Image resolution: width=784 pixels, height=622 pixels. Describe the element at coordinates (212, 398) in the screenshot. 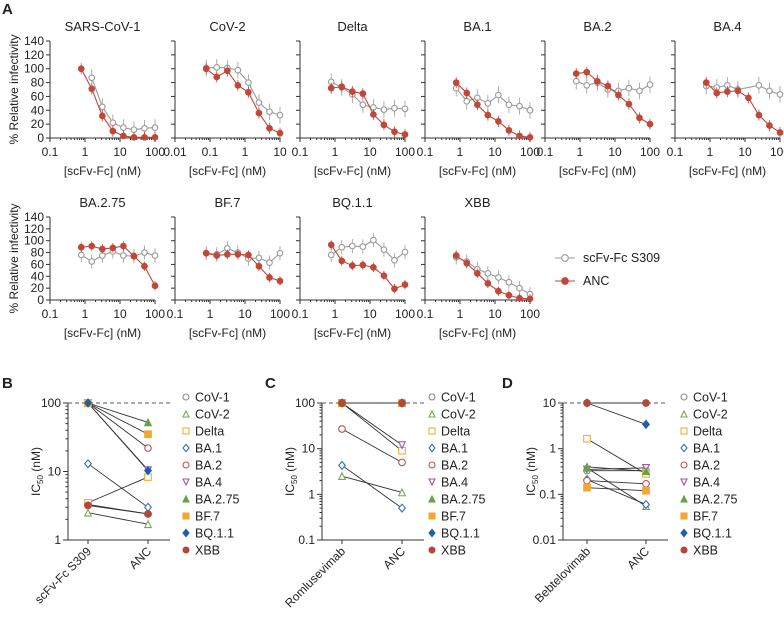

I see `legend-label: CoV-1` at that location.